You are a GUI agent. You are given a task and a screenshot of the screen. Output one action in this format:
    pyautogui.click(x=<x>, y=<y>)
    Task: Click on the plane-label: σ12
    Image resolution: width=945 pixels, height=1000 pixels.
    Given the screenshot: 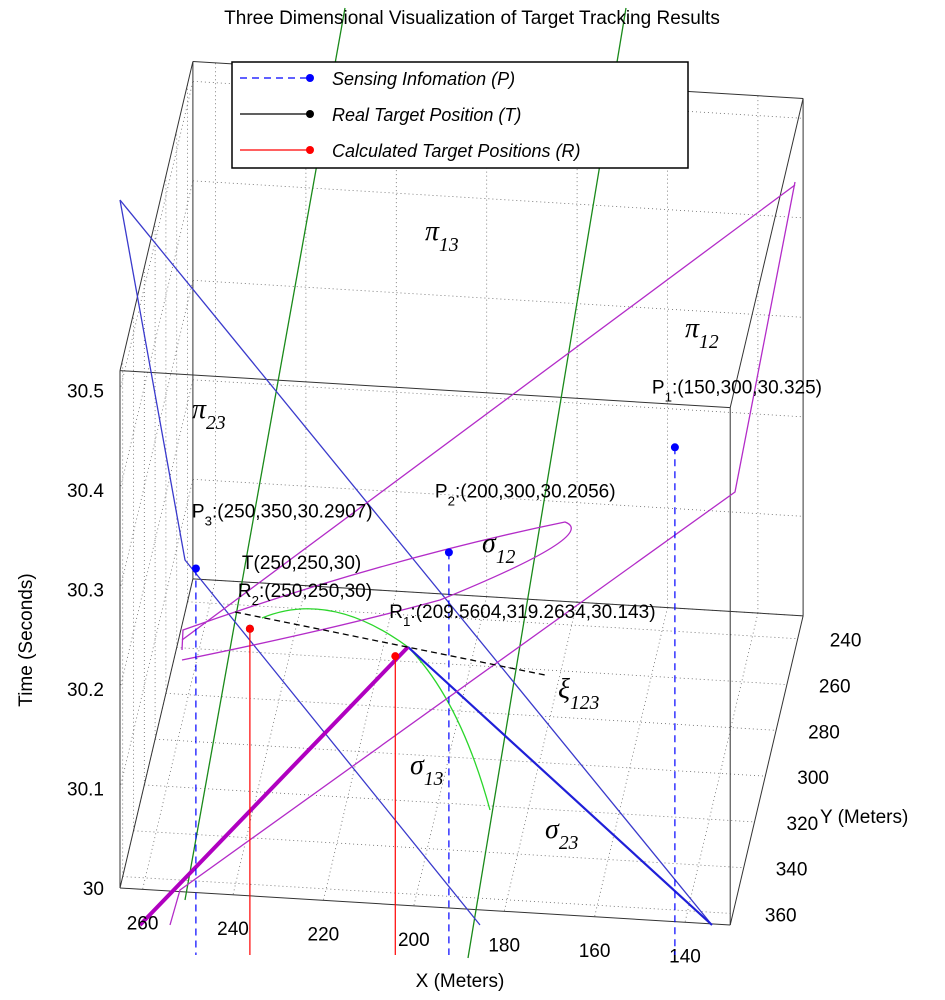 What is the action you would take?
    pyautogui.click(x=499, y=548)
    